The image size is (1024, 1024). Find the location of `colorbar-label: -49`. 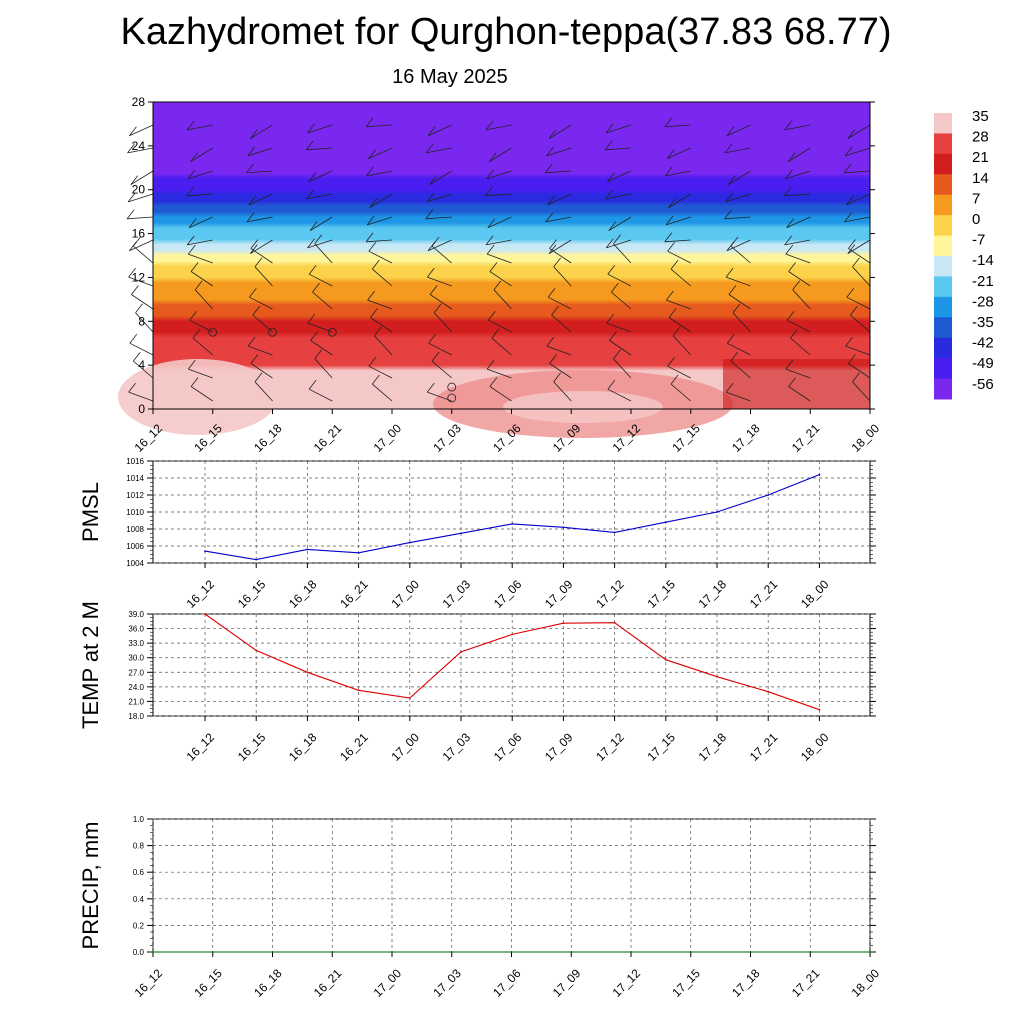

colorbar-label: -49 is located at coordinates (983, 363).